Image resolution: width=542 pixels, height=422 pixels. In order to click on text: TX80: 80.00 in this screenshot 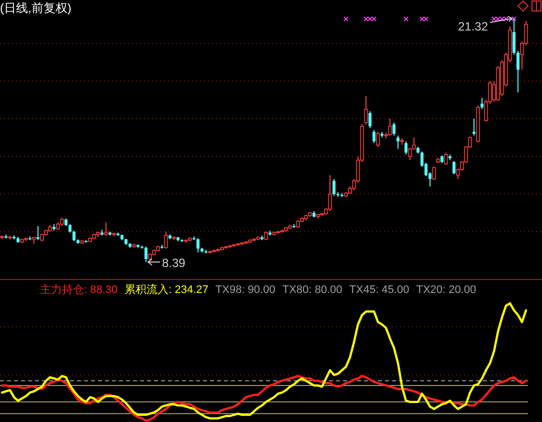, I will do `click(312, 290)`.